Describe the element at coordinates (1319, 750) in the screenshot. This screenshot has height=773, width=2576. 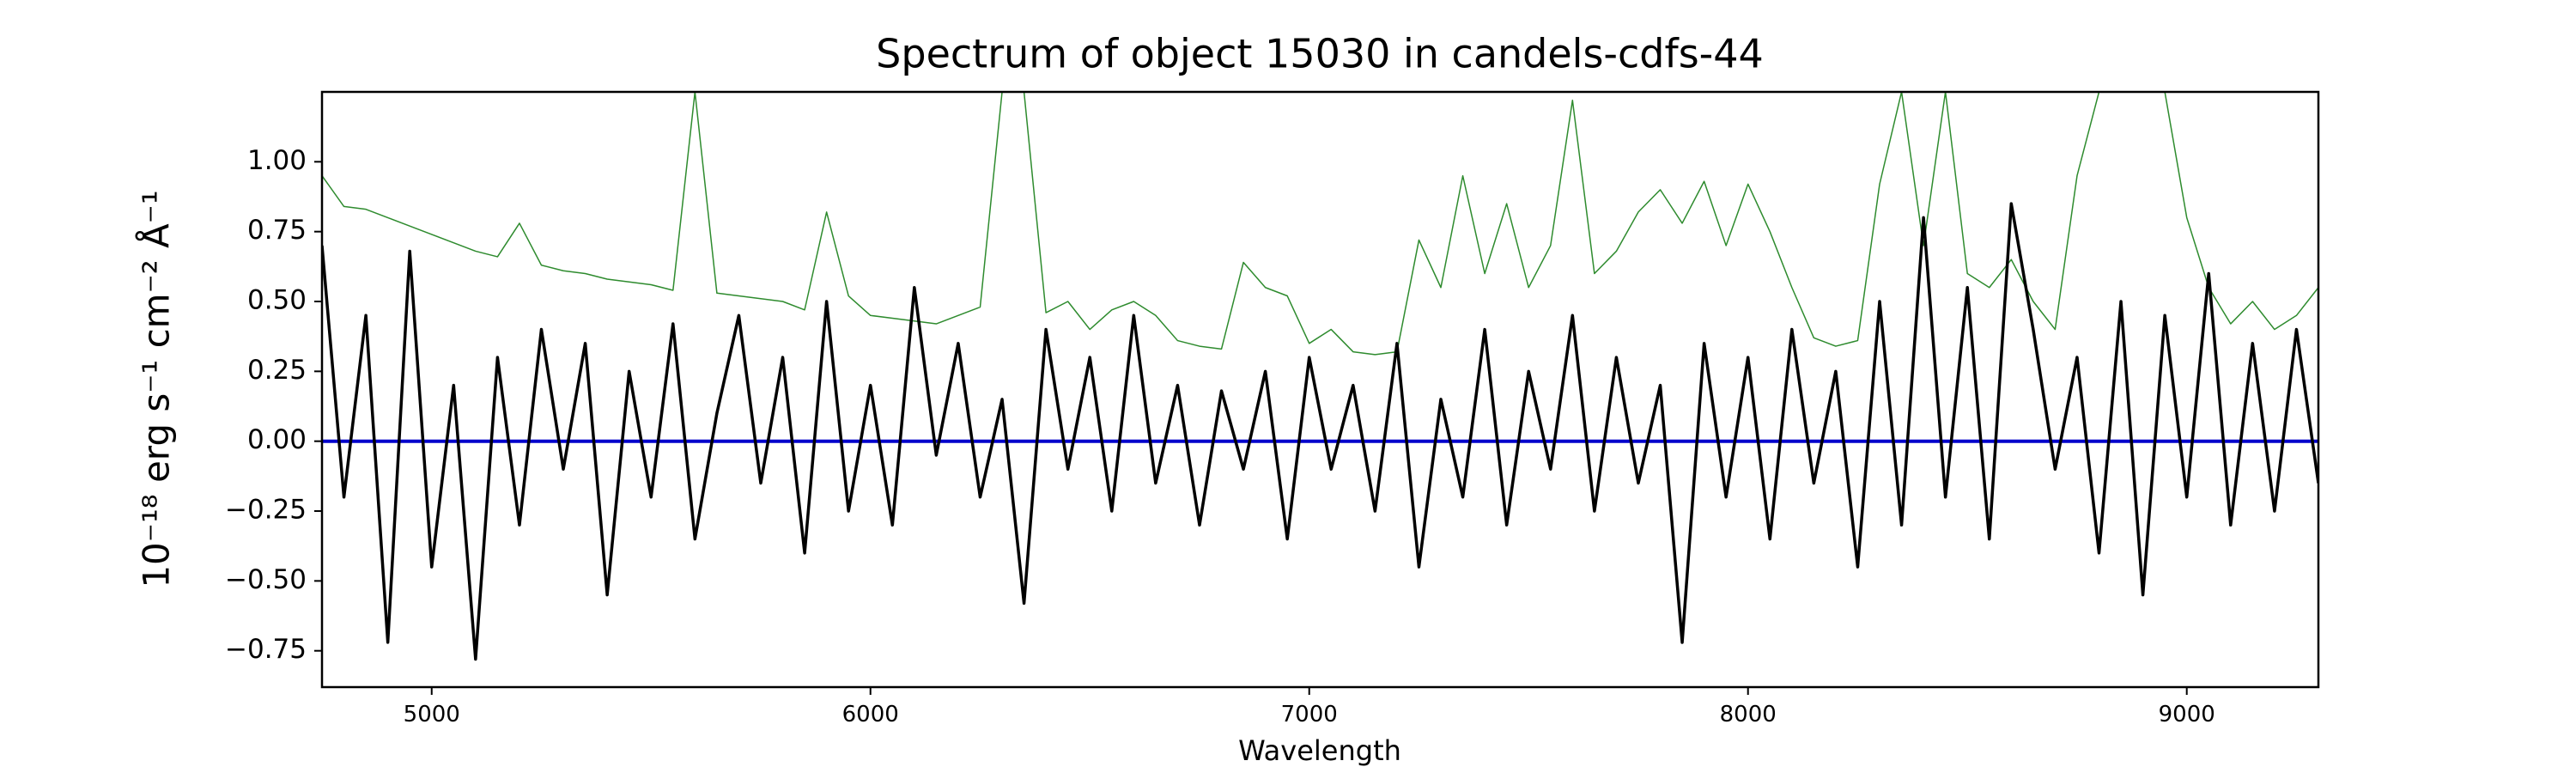
I see `x-axis-label: Wavelength` at that location.